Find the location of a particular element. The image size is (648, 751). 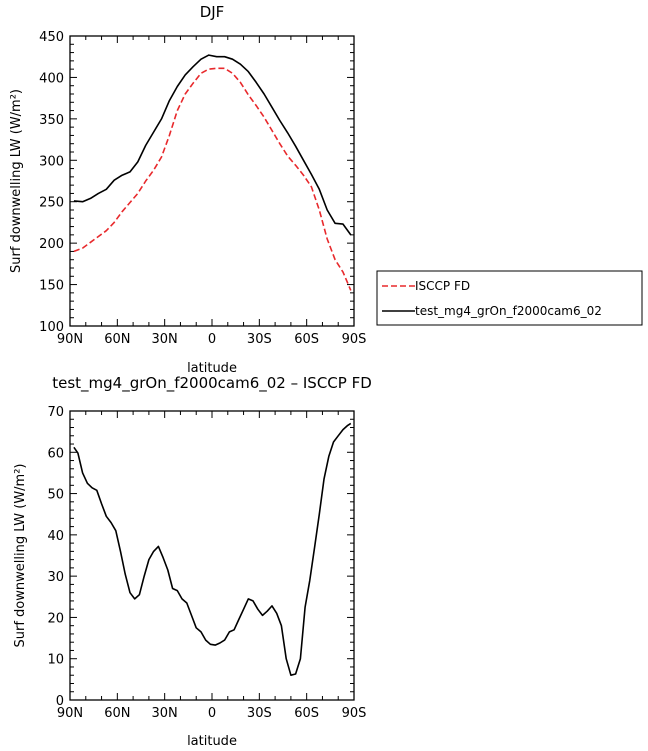

y-tick-label: 250 is located at coordinates (51, 203).